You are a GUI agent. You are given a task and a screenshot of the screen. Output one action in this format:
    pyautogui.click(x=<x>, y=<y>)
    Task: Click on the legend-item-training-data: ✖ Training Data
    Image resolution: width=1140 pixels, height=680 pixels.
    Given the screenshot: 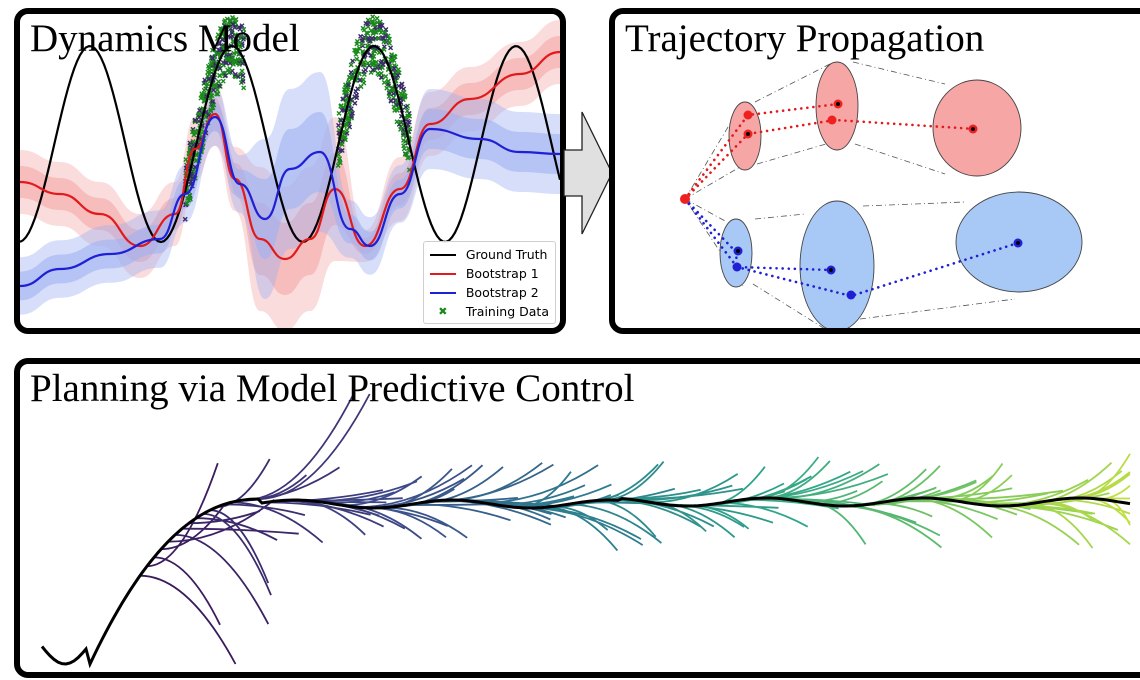 What is the action you would take?
    pyautogui.click(x=489, y=311)
    